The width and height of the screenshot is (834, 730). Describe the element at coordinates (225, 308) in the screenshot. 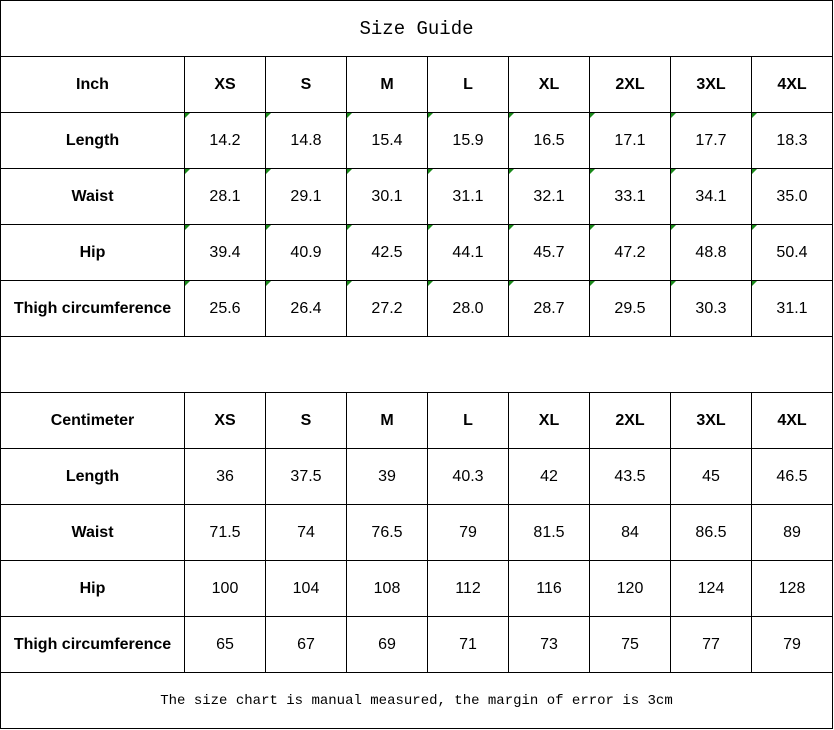

I see `measurement-value: 25.6` at that location.